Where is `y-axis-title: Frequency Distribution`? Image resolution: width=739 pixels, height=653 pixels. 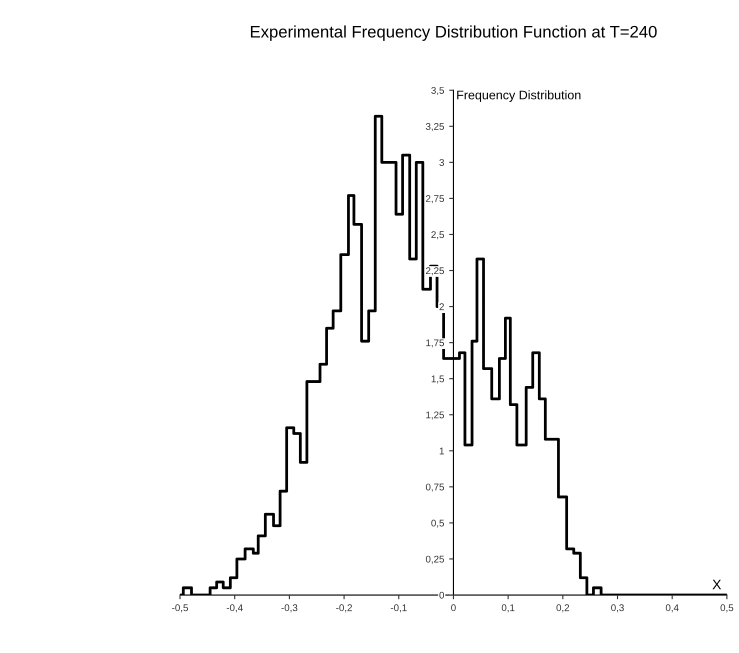 y-axis-title: Frequency Distribution is located at coordinates (518, 96).